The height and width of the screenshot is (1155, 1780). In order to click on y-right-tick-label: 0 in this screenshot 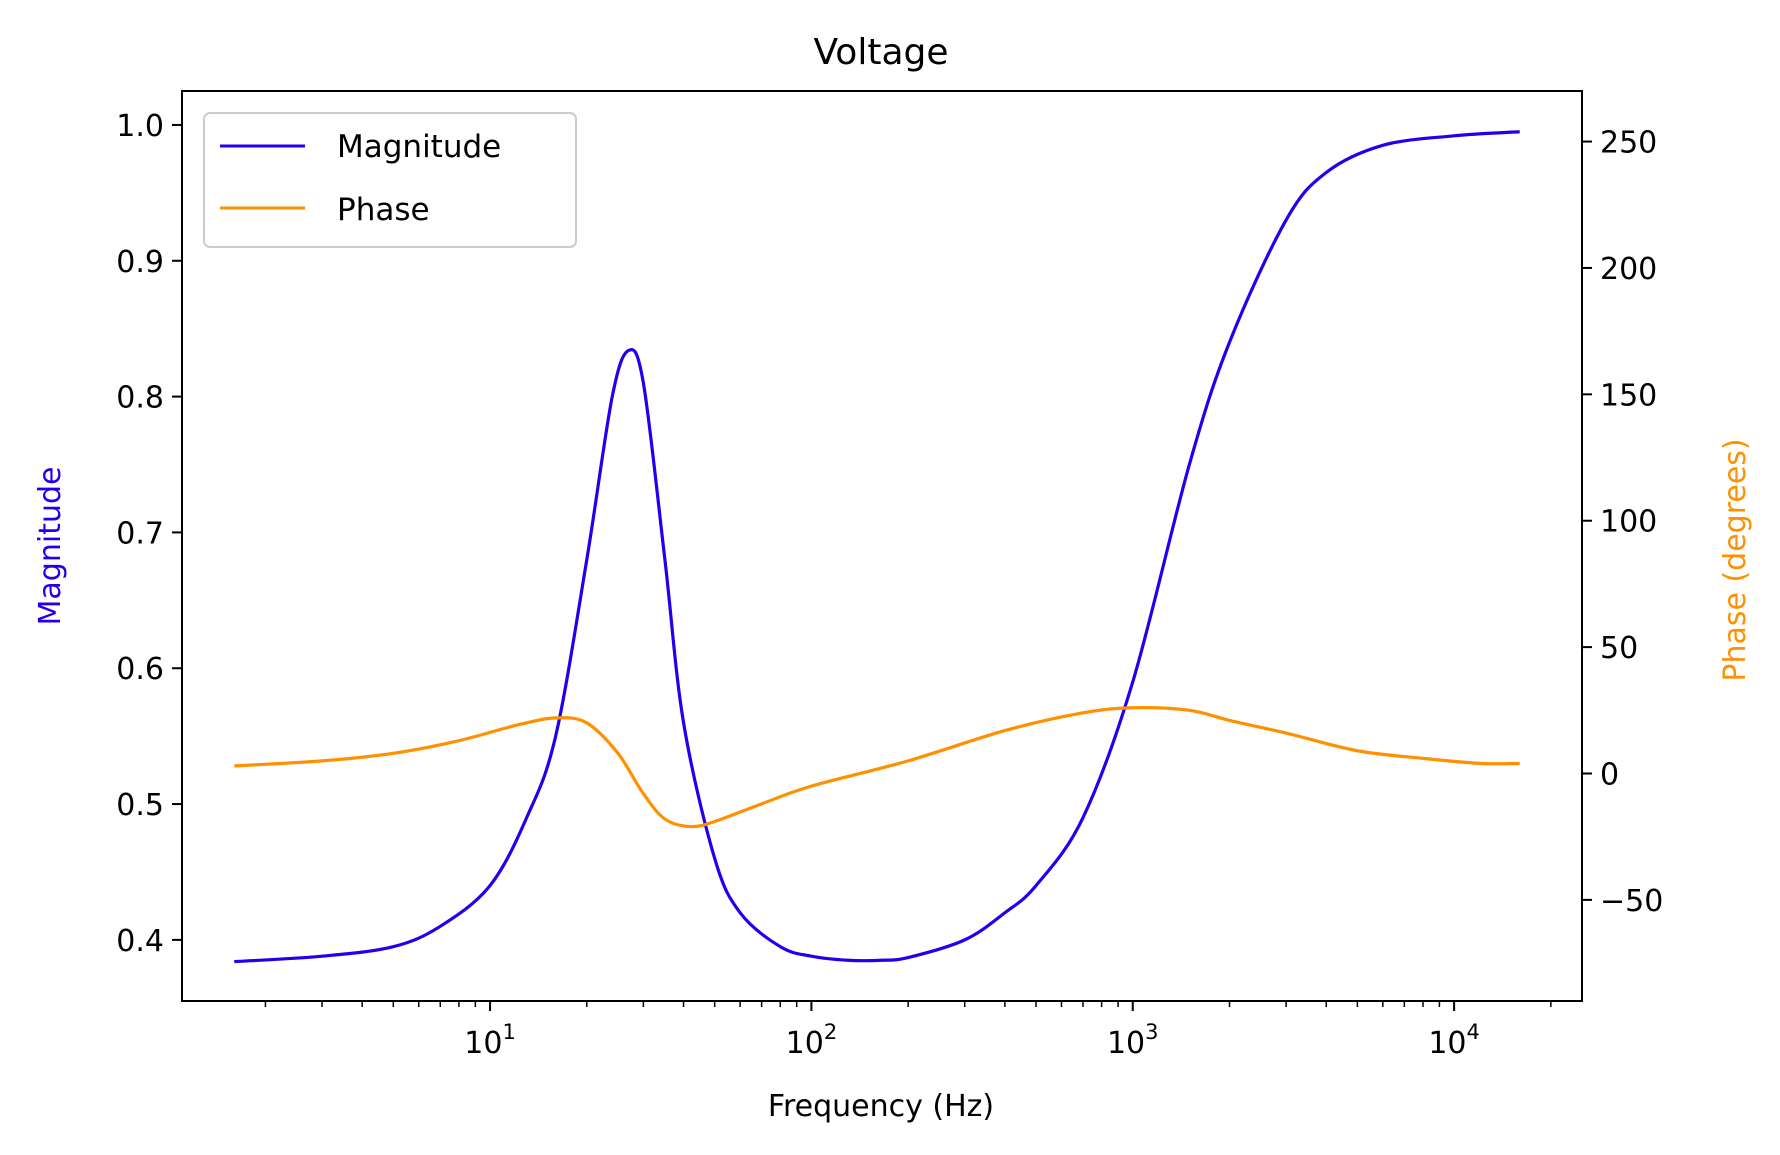, I will do `click(1609, 775)`.